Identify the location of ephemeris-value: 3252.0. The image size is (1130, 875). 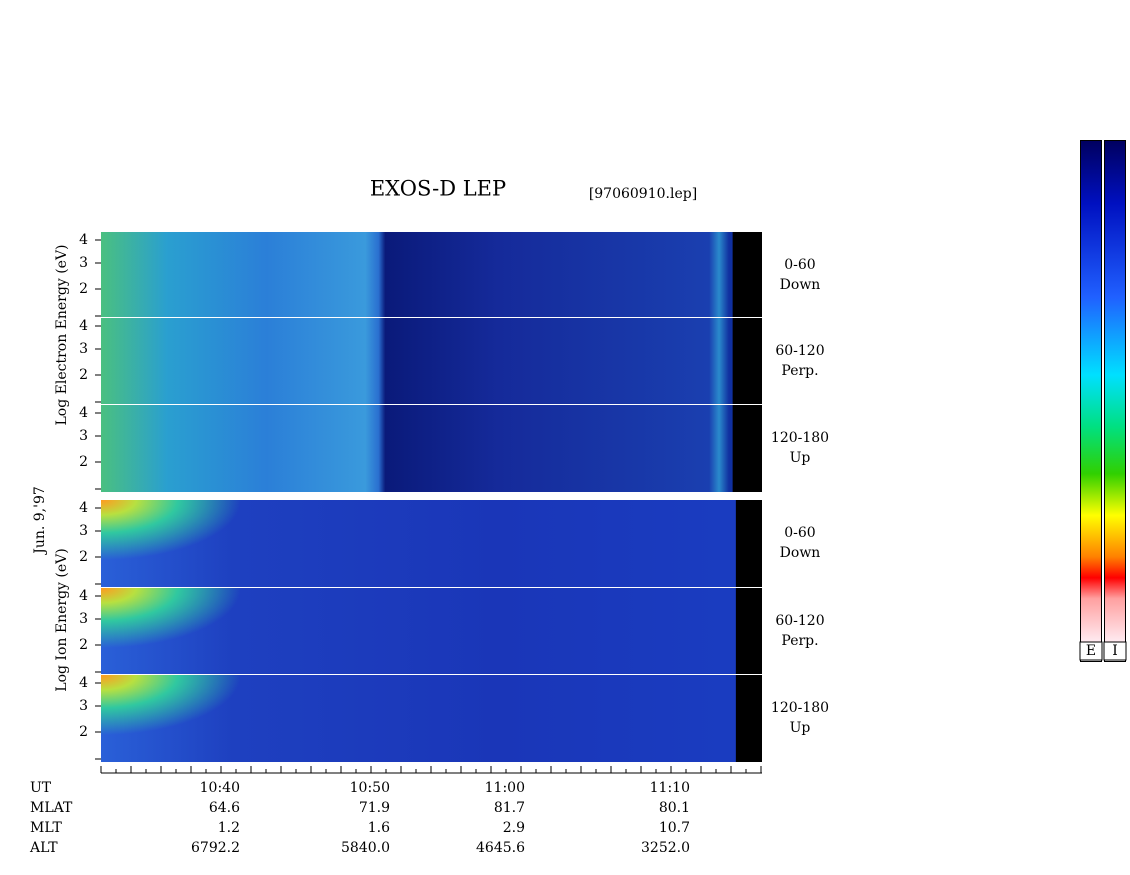
(665, 848).